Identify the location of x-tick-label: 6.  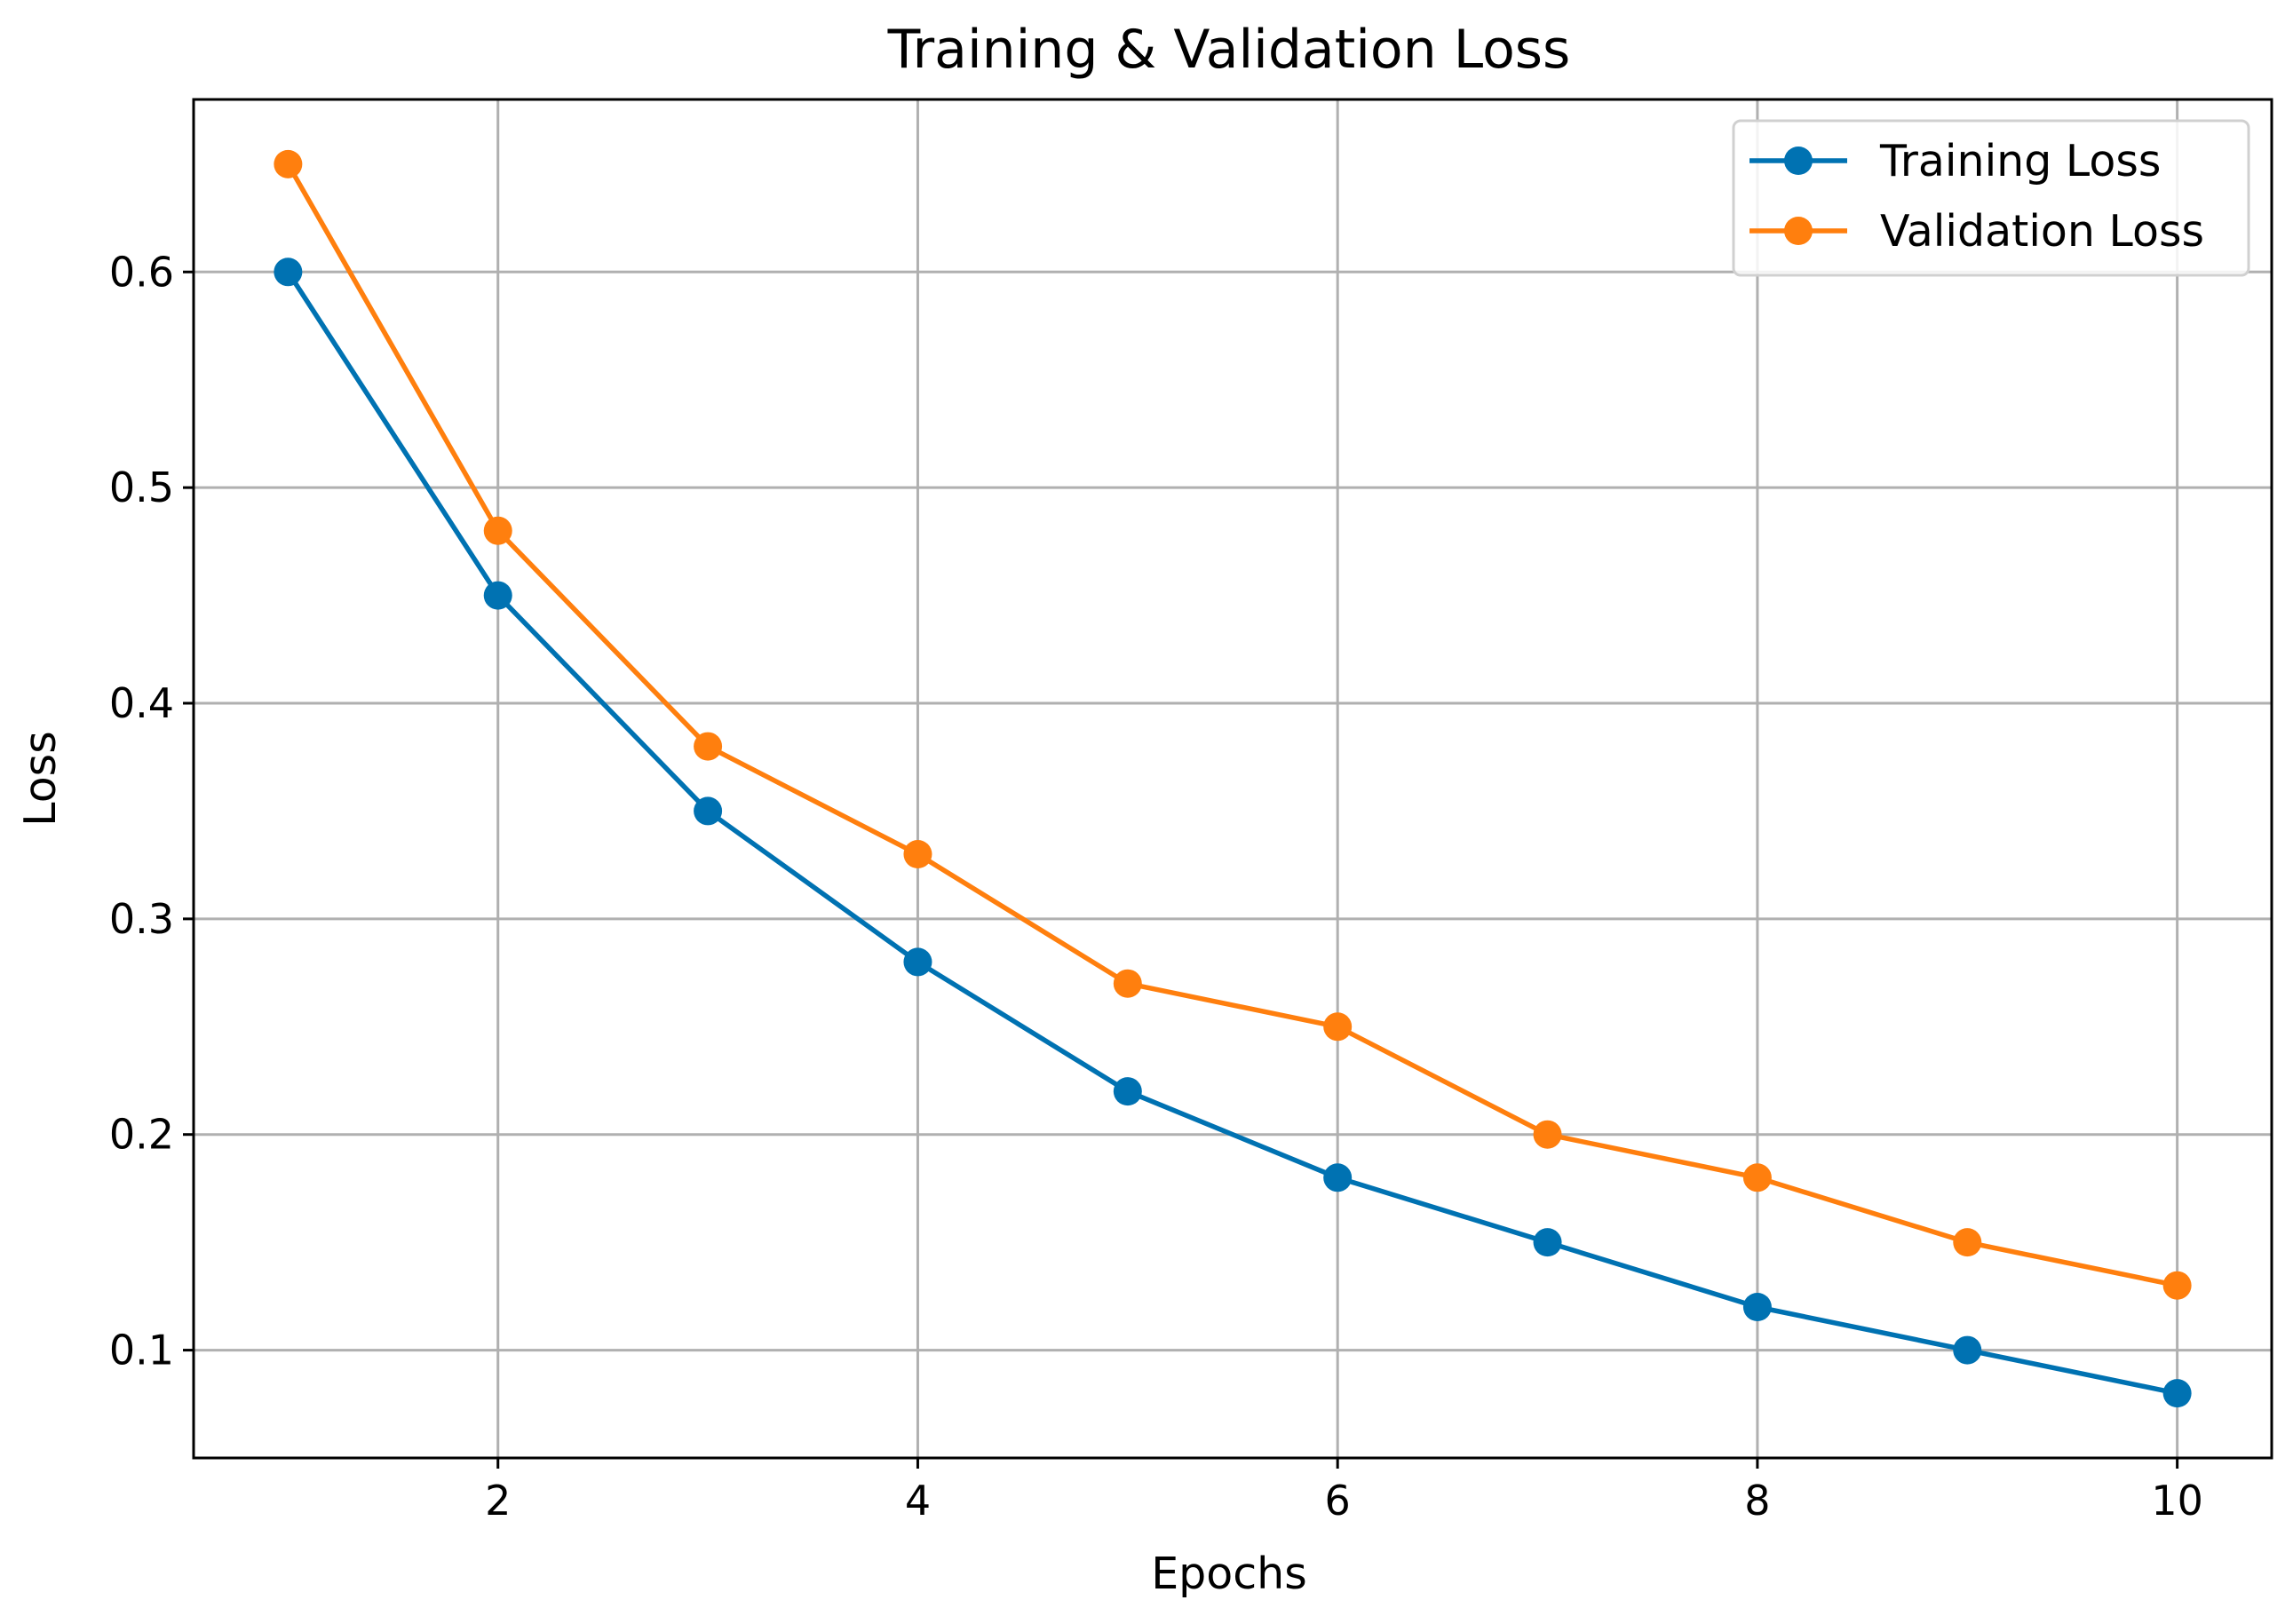
(1338, 1501).